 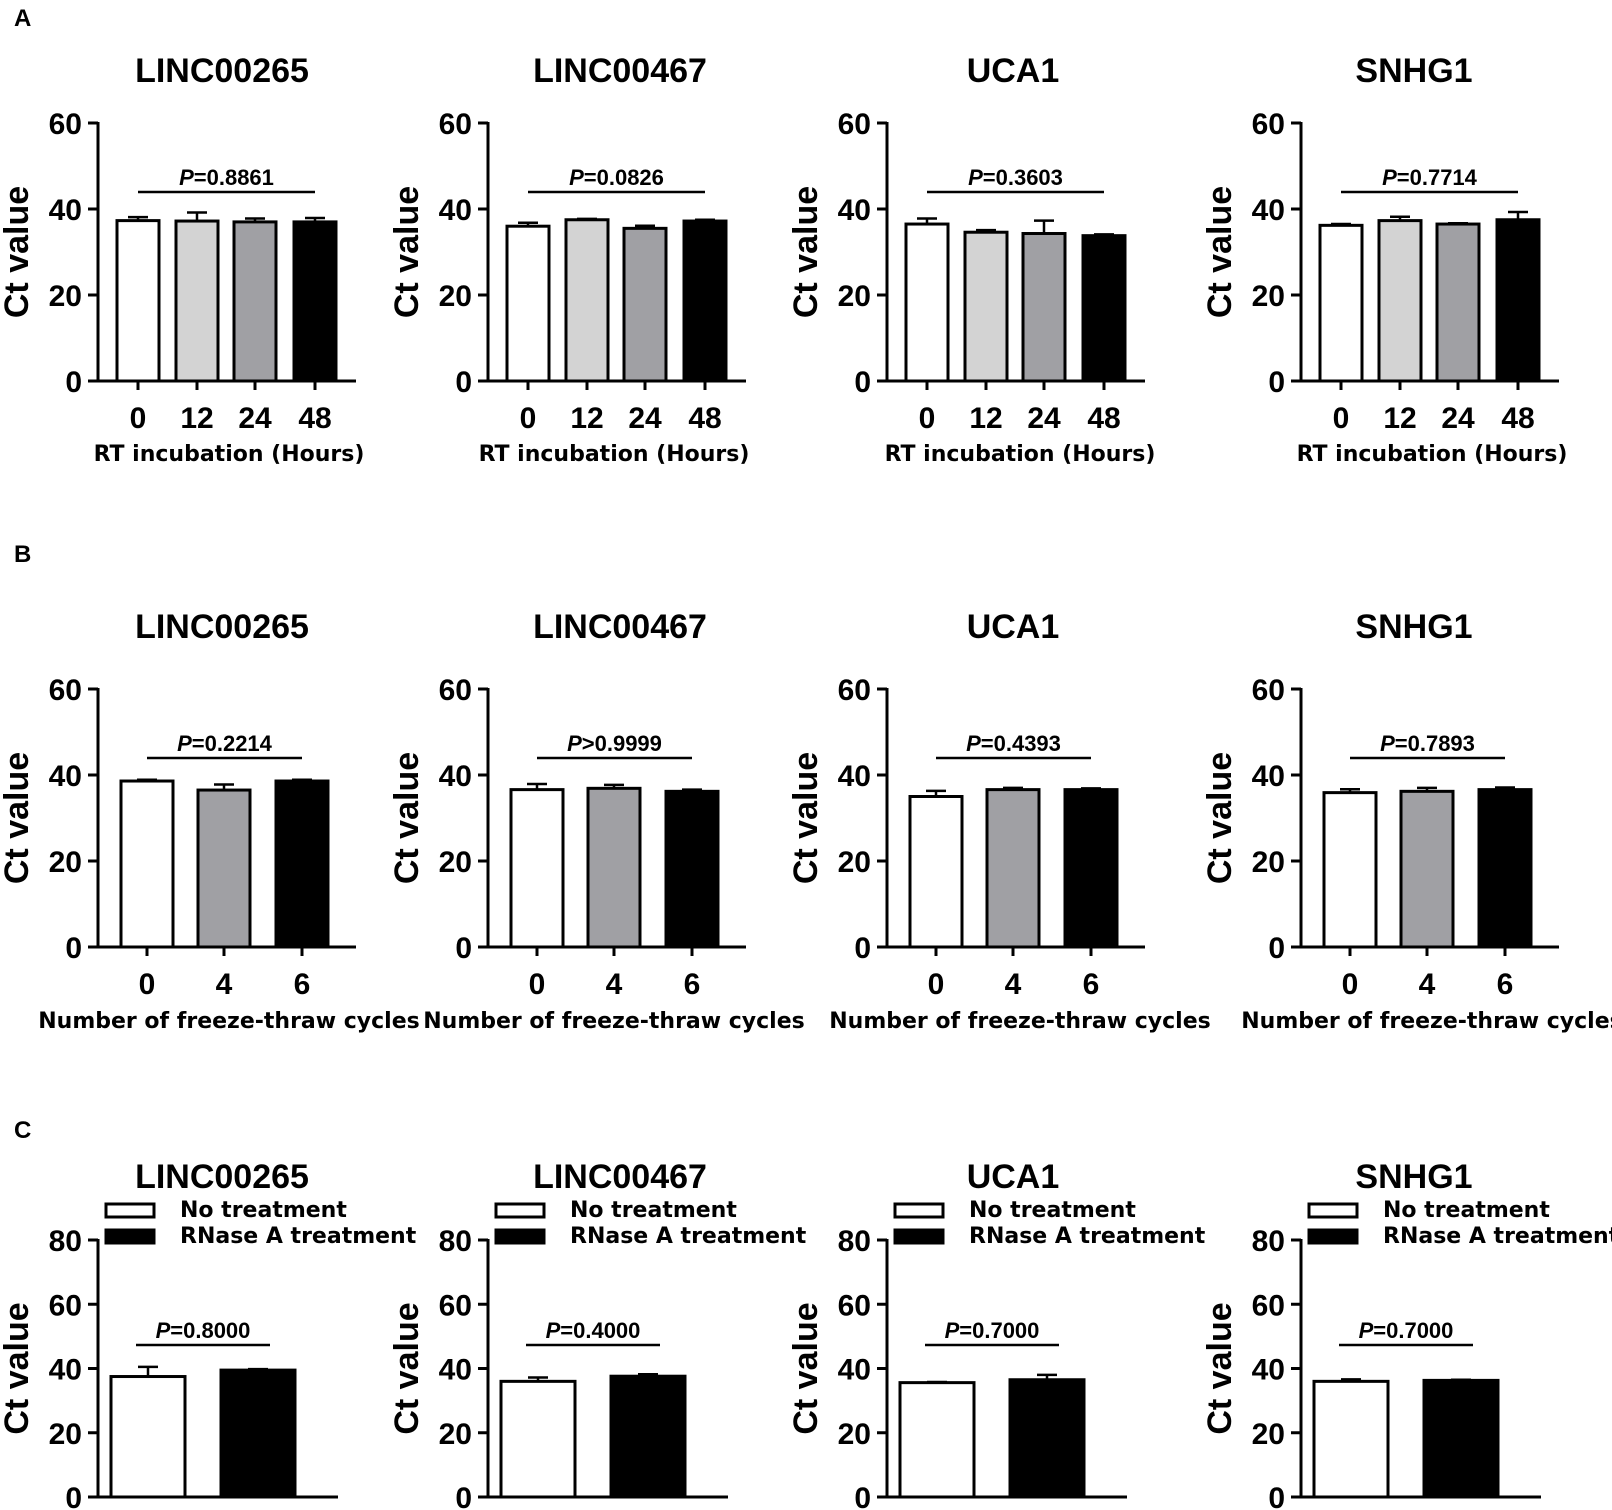 What do you see at coordinates (999, 1330) in the screenshot?
I see `p-value: =0.7000` at bounding box center [999, 1330].